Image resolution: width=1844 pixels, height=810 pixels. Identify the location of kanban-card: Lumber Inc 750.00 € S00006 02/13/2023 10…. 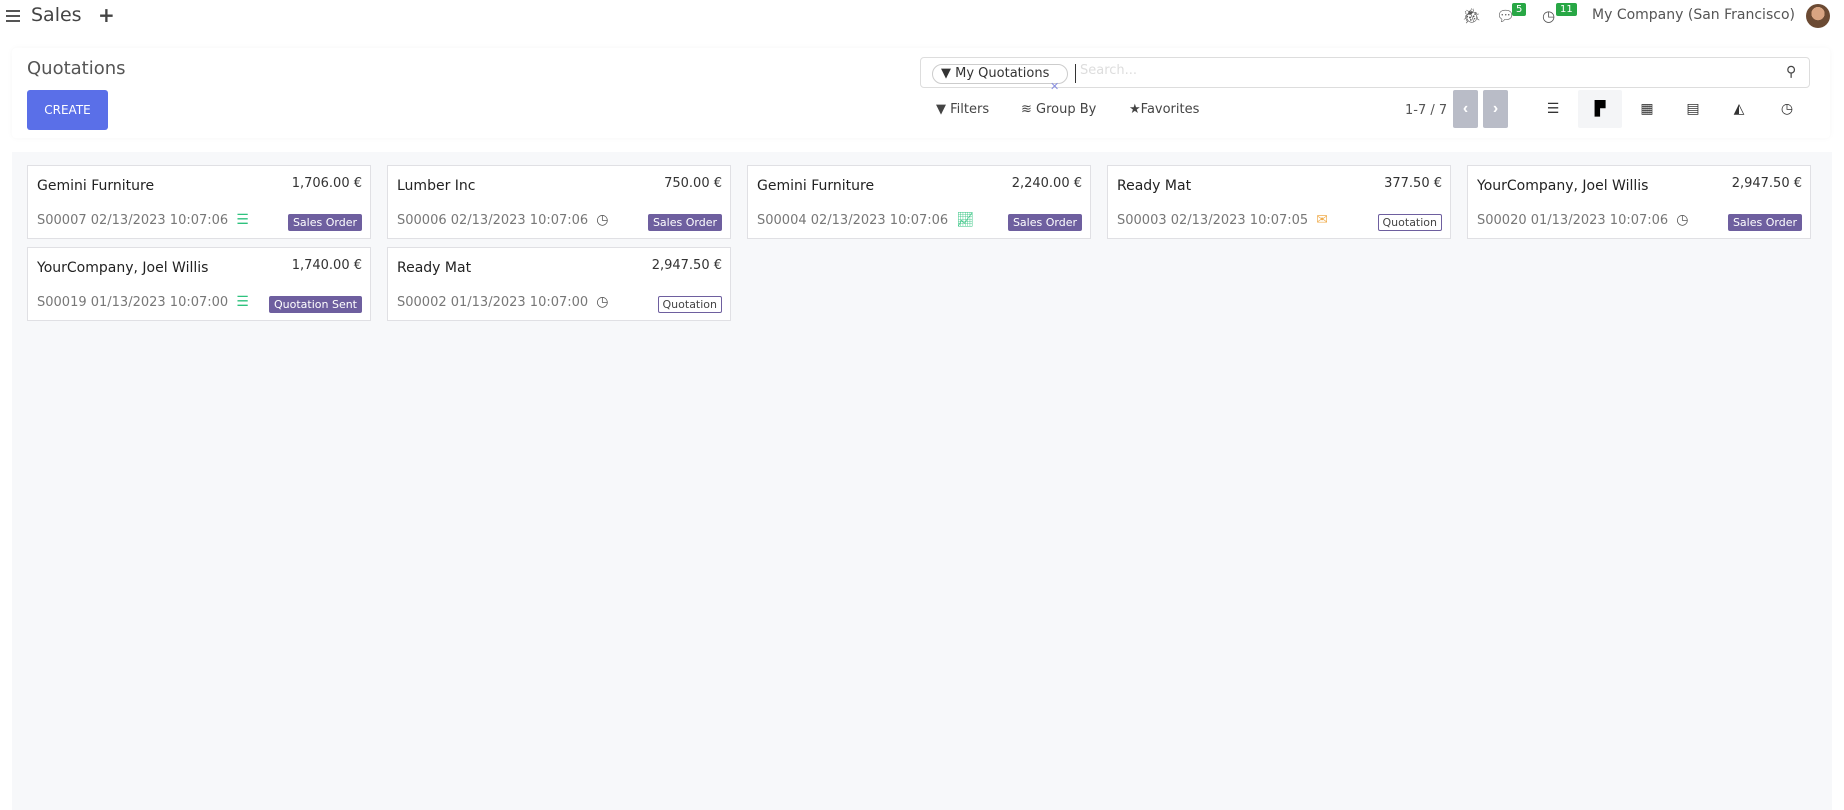
(559, 202).